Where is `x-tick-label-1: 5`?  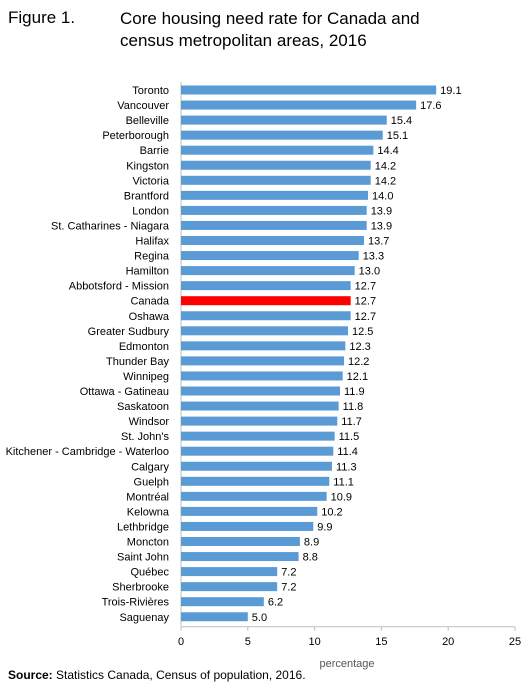 x-tick-label-1: 5 is located at coordinates (248, 642).